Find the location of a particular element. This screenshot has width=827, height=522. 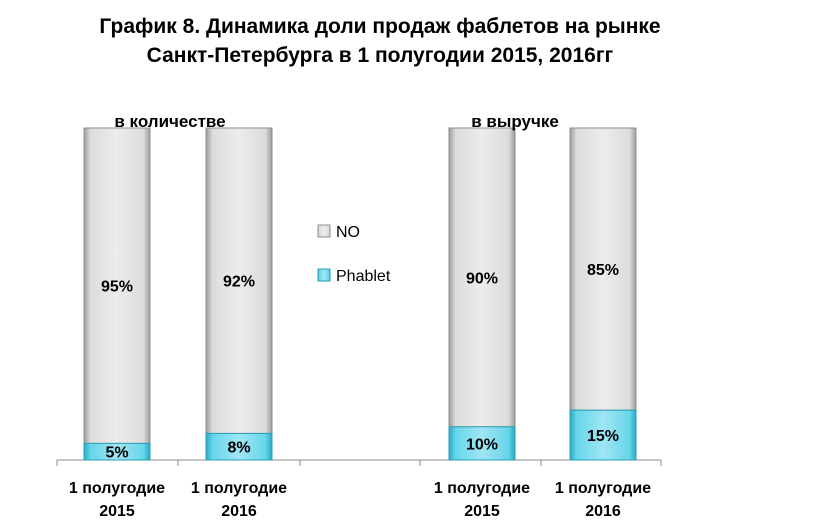

data-label-no: 92% is located at coordinates (239, 282).